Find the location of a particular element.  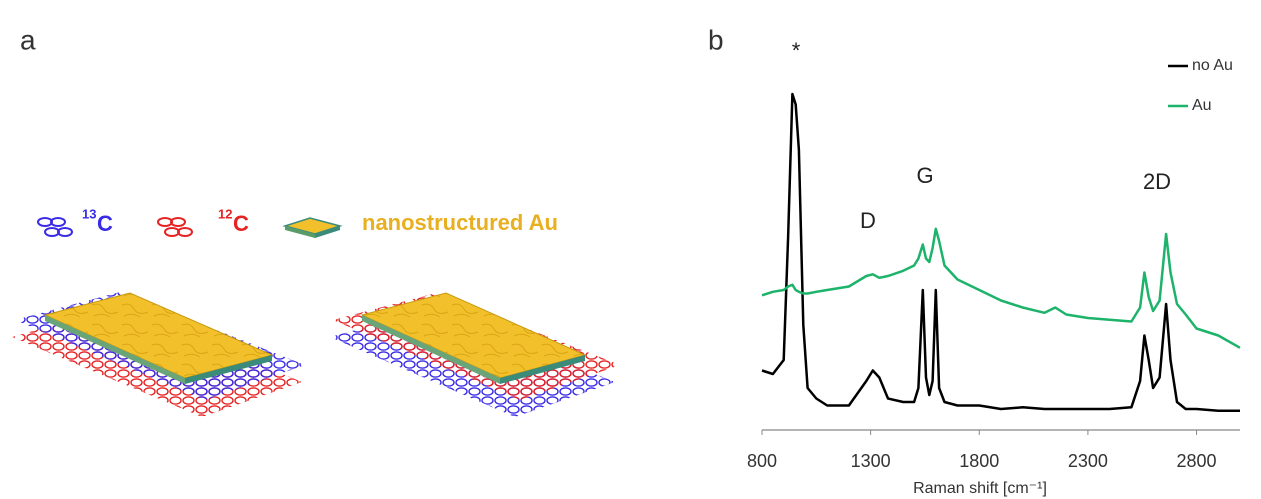

legend-13c-icon is located at coordinates (55, 227).